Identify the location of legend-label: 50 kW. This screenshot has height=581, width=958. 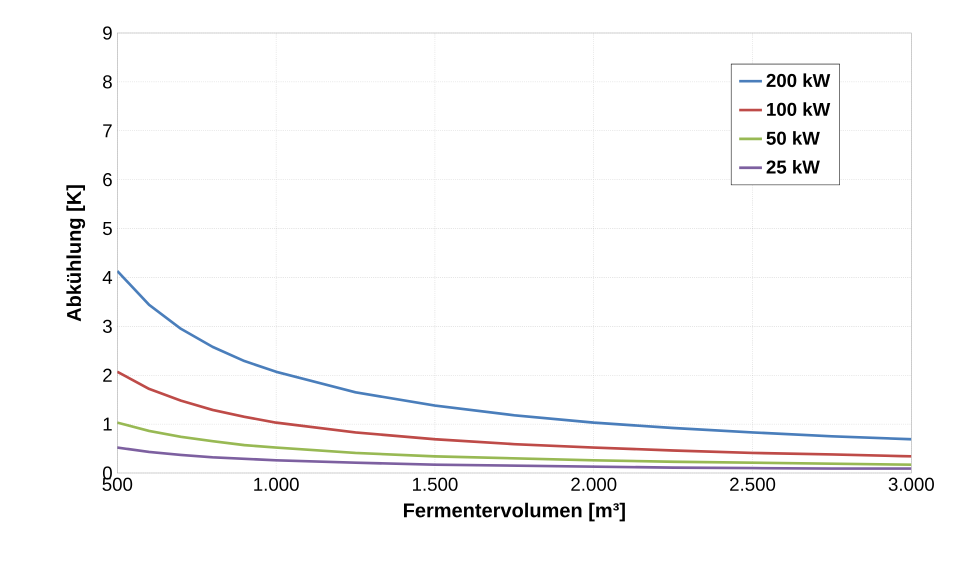
(793, 138).